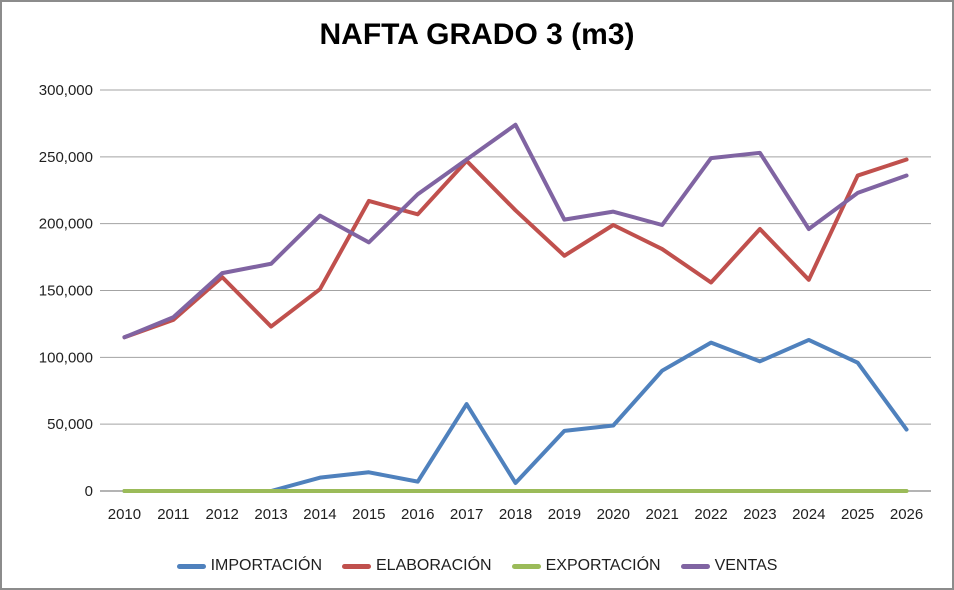 Image resolution: width=954 pixels, height=590 pixels. Describe the element at coordinates (270, 514) in the screenshot. I see `x-tick-label: 2013` at that location.